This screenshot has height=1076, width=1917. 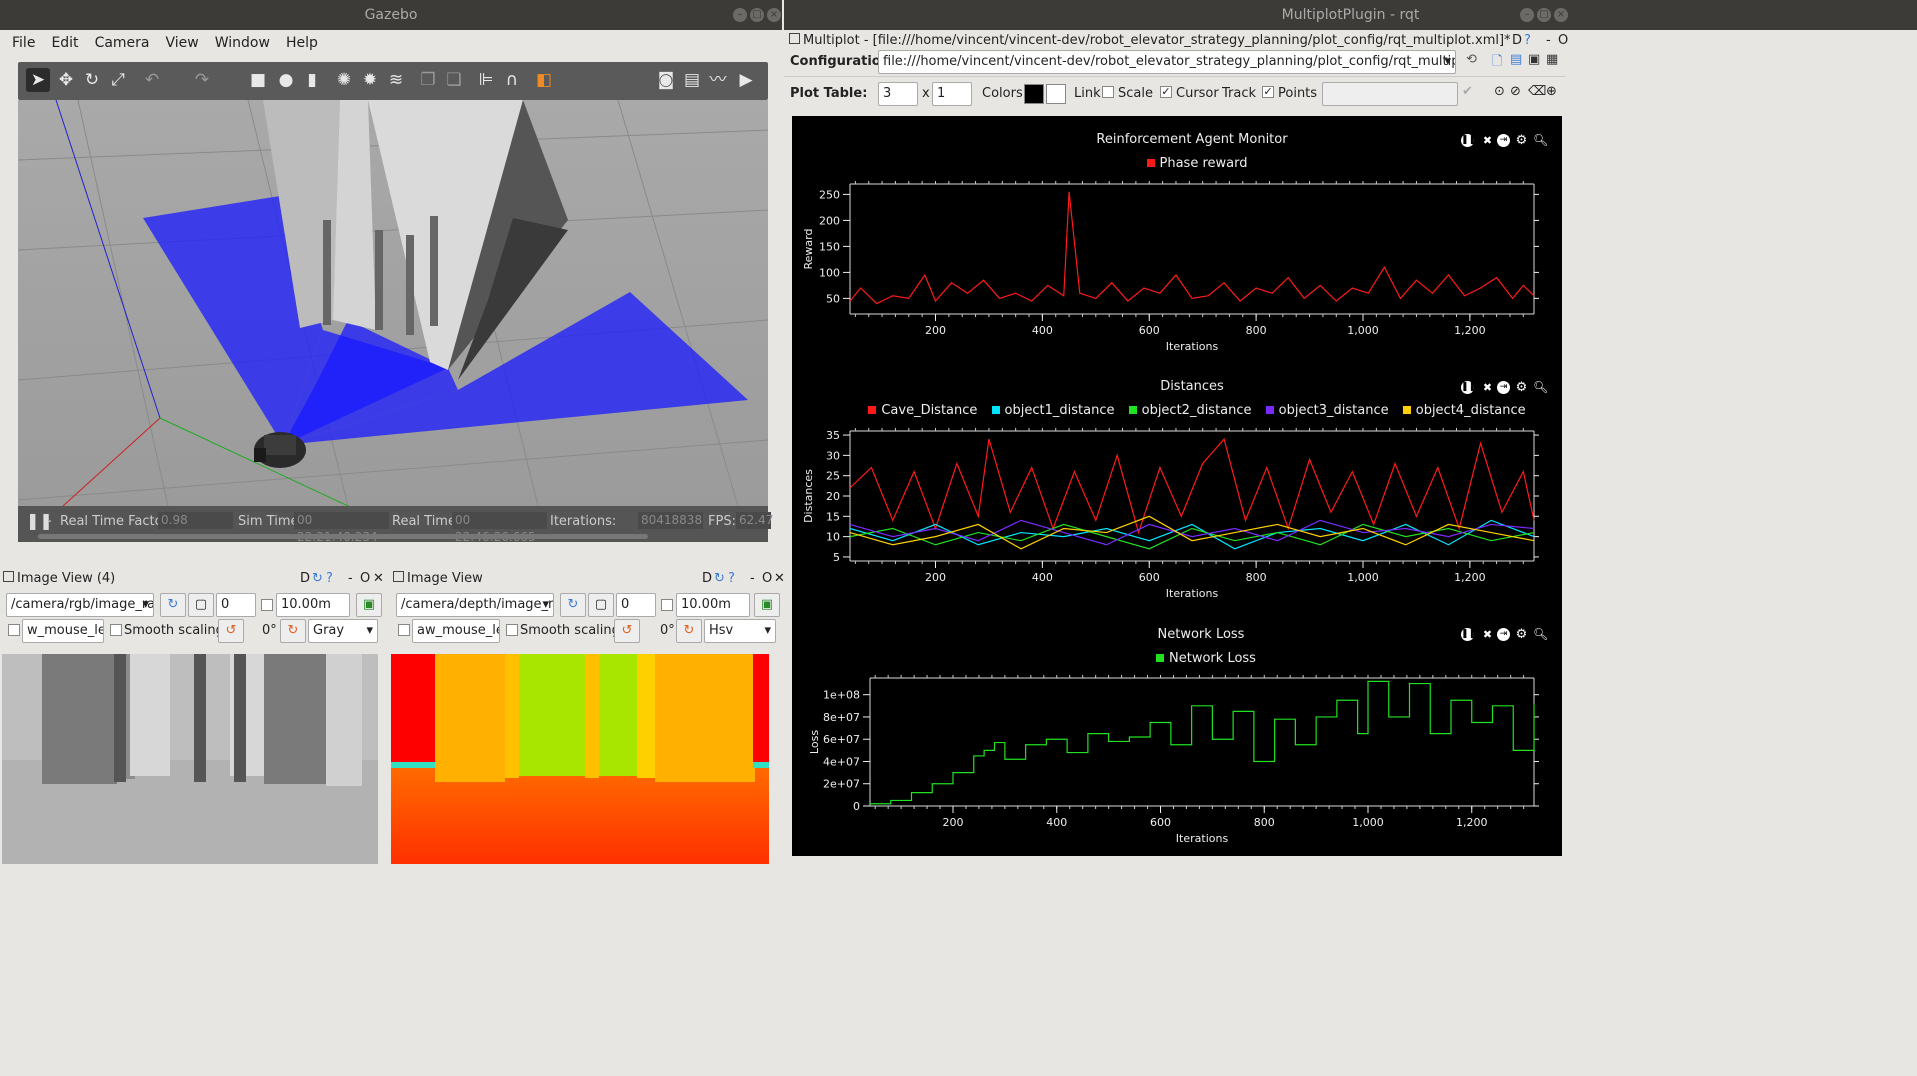 What do you see at coordinates (1541, 140) in the screenshot?
I see `plot1-zoom-icon: 🔍︎` at bounding box center [1541, 140].